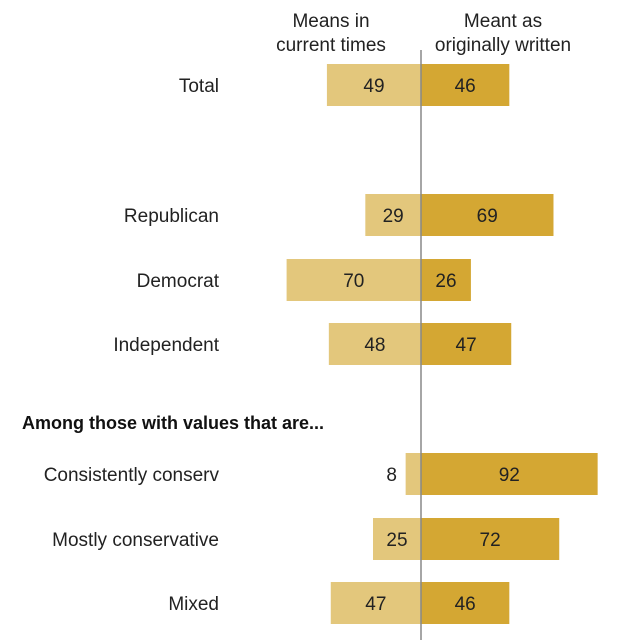 The image size is (640, 640). What do you see at coordinates (330, 21) in the screenshot?
I see `series-header-current-times: Means in` at bounding box center [330, 21].